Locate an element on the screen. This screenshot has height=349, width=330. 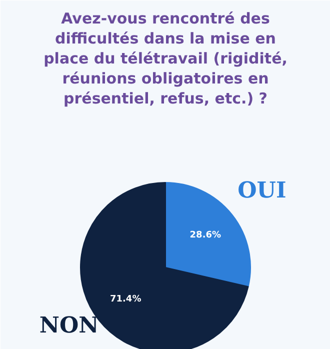
slice-label: OUI is located at coordinates (262, 191).